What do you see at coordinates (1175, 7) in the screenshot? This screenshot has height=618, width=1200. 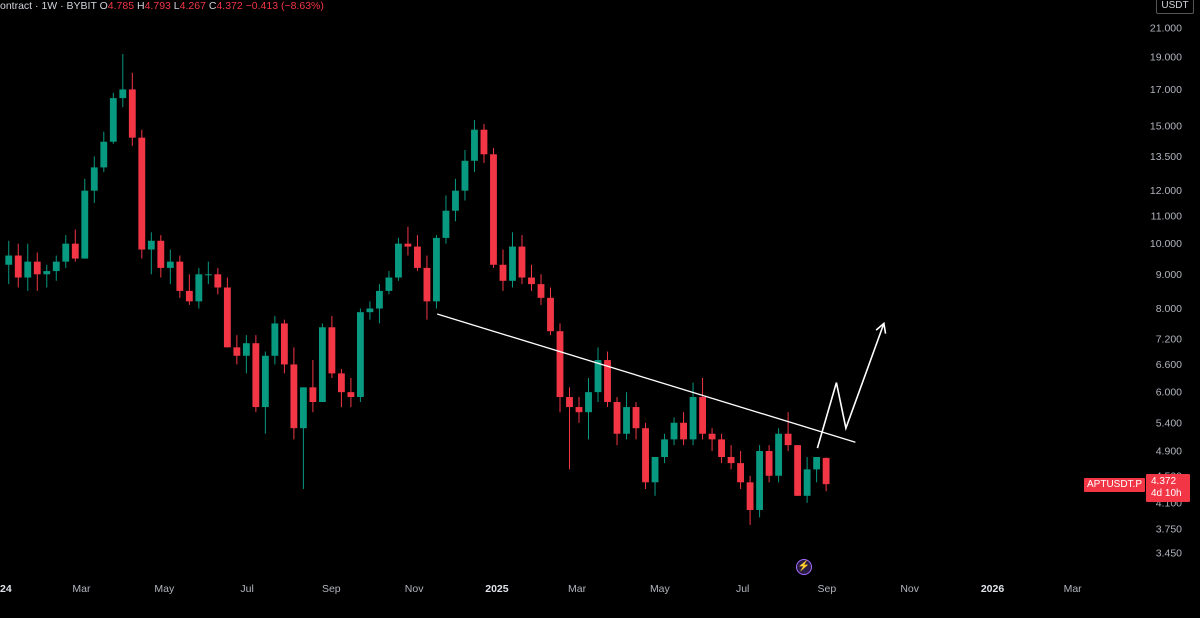 I see `price-unit-button: USDT` at bounding box center [1175, 7].